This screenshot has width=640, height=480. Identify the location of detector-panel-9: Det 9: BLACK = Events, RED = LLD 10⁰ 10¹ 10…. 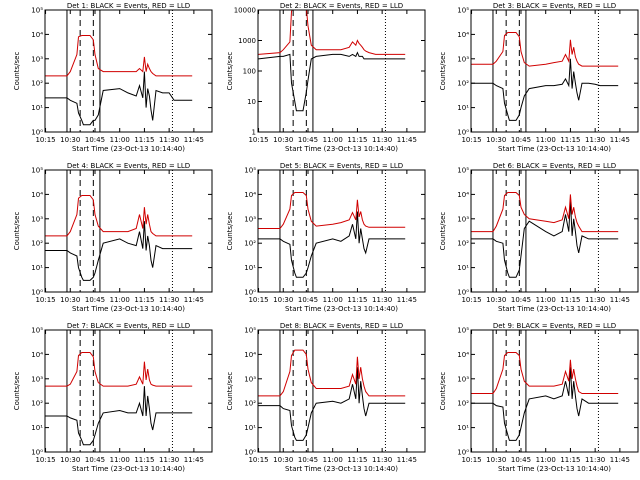
(539, 397).